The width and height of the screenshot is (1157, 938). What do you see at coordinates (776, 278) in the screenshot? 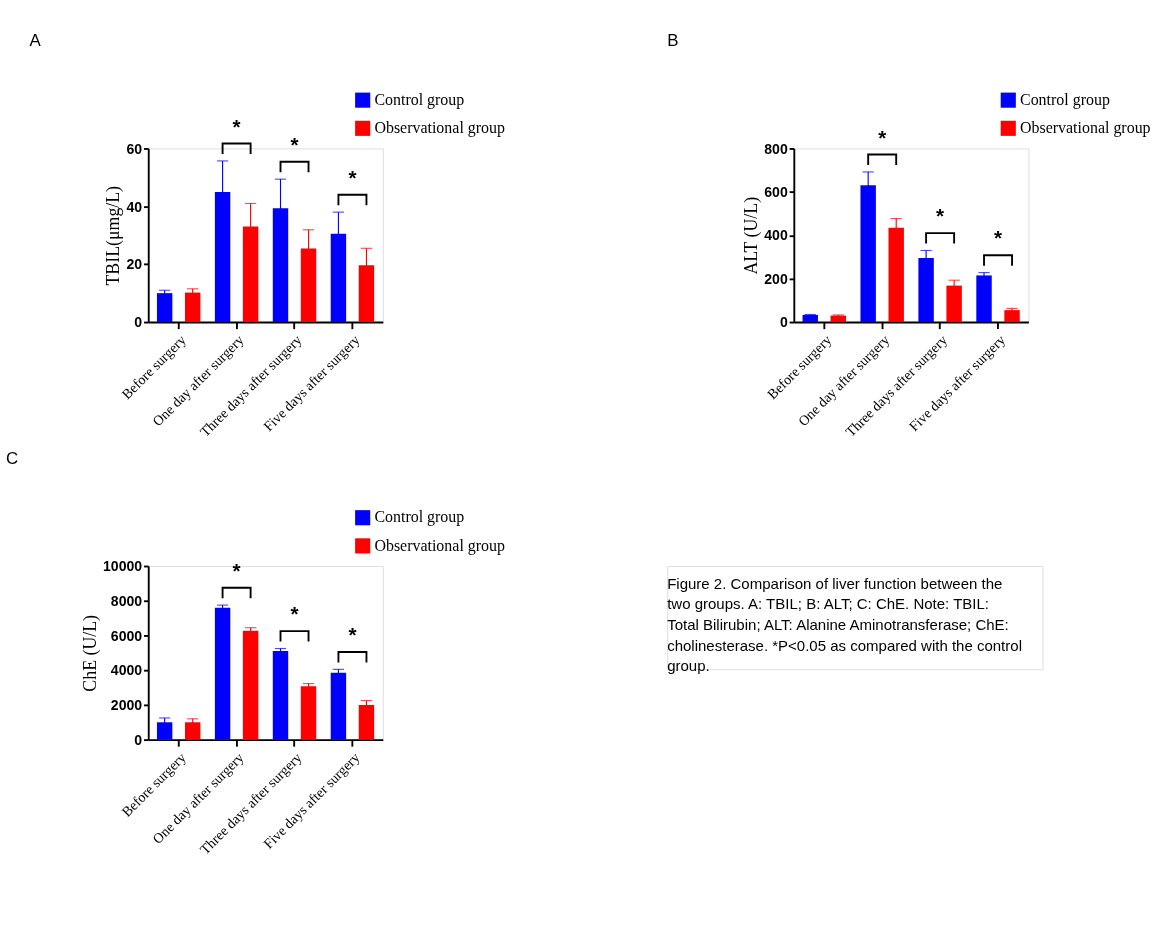
I see `y-tick-label: 200` at bounding box center [776, 278].